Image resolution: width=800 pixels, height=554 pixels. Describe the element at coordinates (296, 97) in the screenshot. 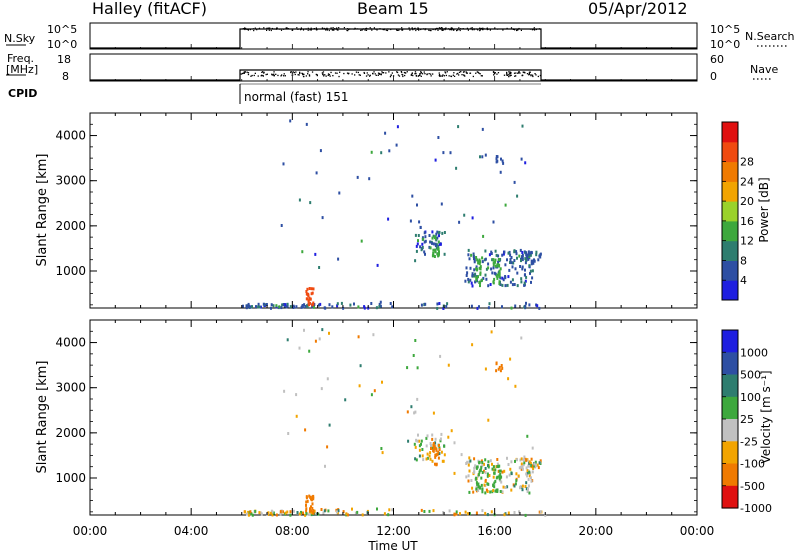

I see `mode-label: normal (fast) 151` at that location.